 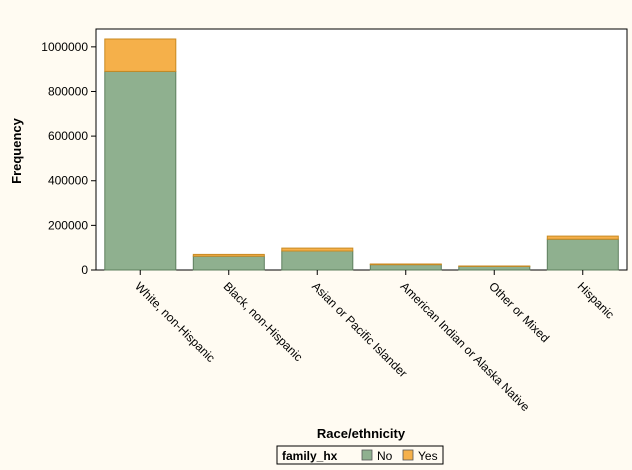 I want to click on legend-label-yes: Yes, so click(x=428, y=456).